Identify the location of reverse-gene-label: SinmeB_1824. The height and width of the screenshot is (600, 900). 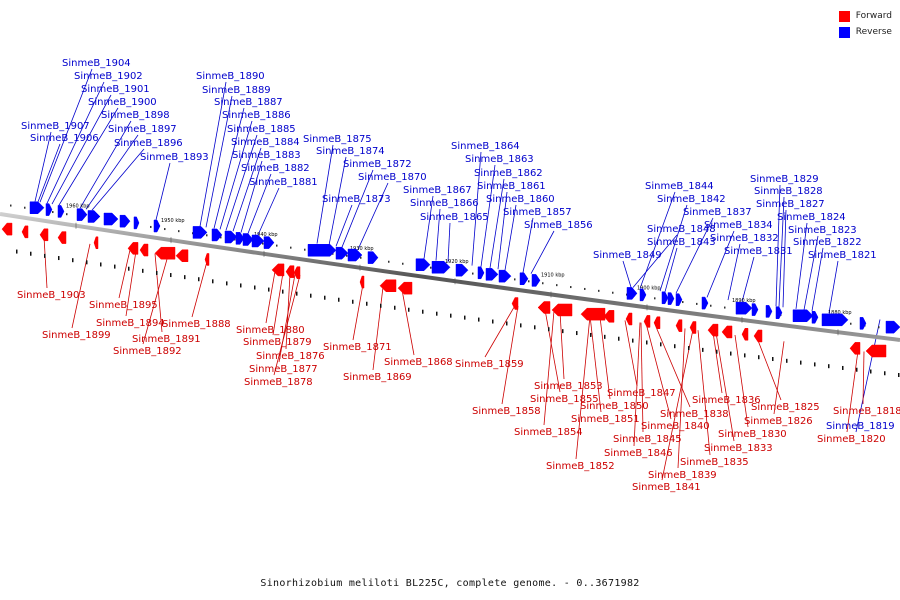
(811, 217).